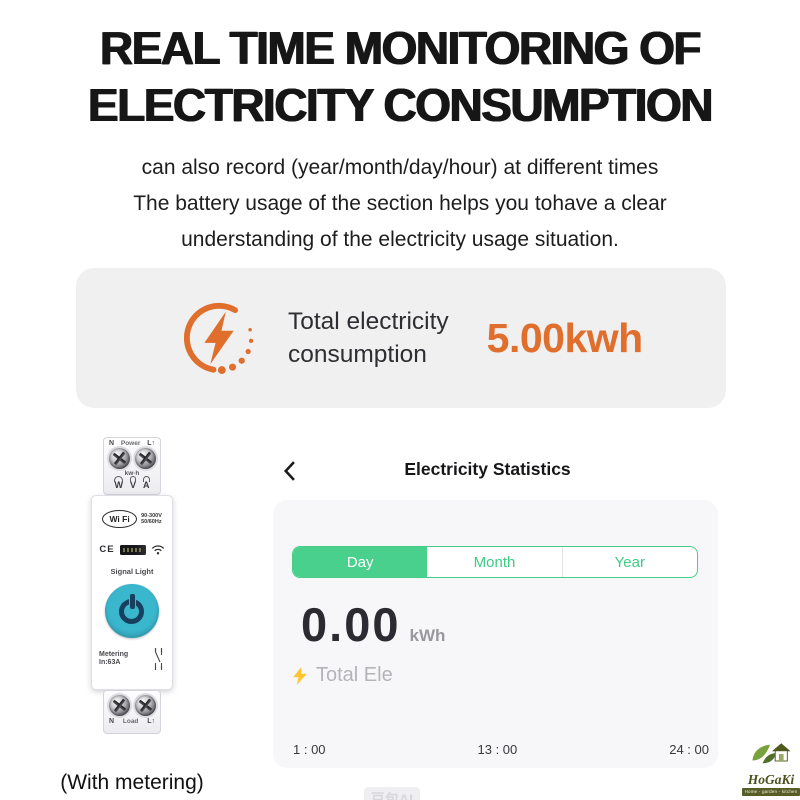 Image resolution: width=800 pixels, height=800 pixels. I want to click on period-segmented-control: Day Month Year, so click(495, 562).